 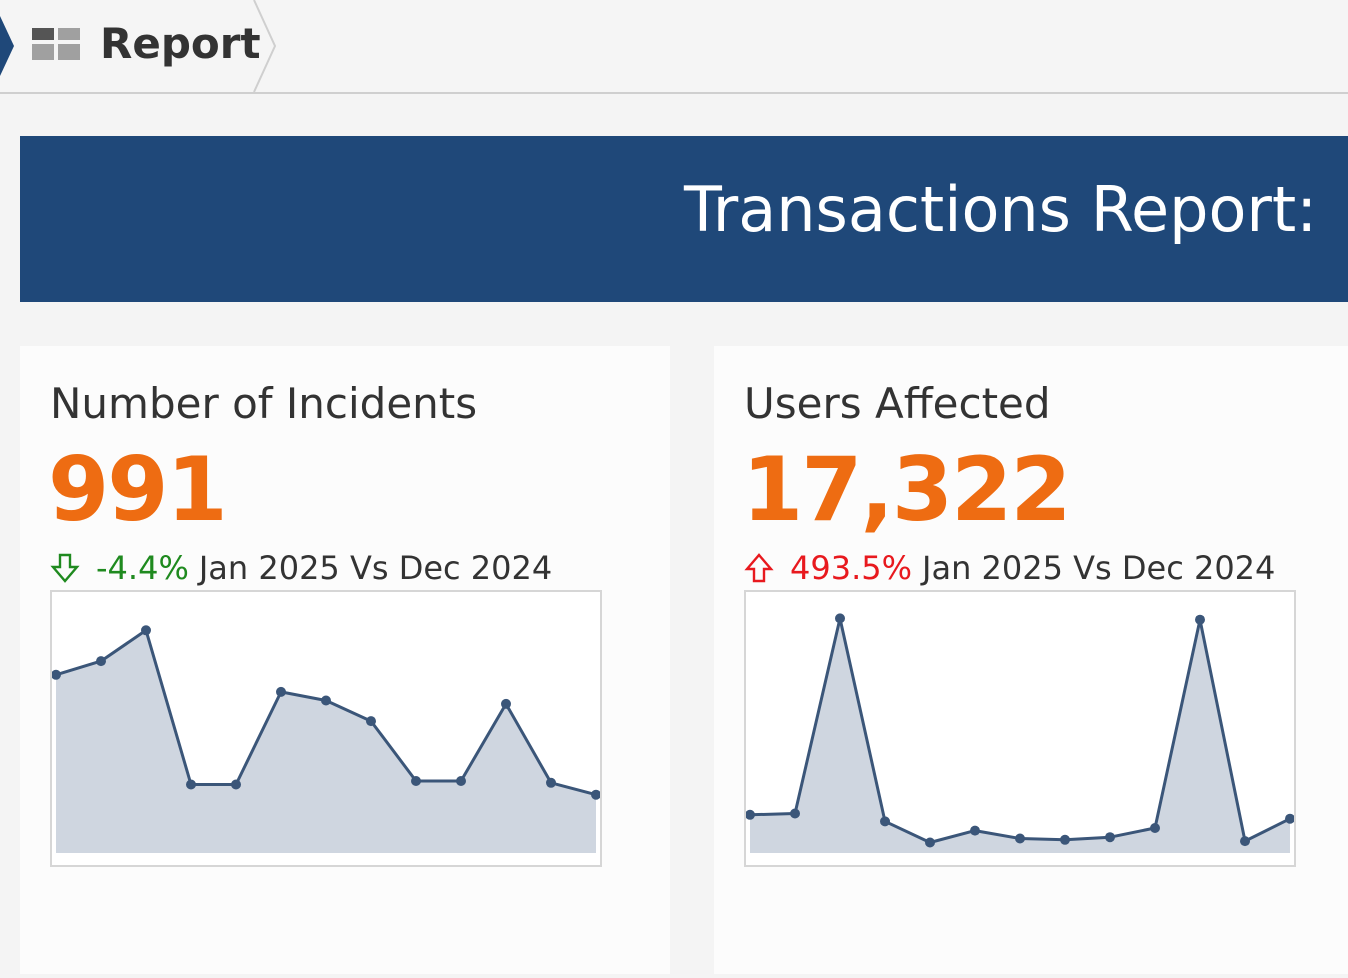 I want to click on breadcrumb, so click(x=138, y=46).